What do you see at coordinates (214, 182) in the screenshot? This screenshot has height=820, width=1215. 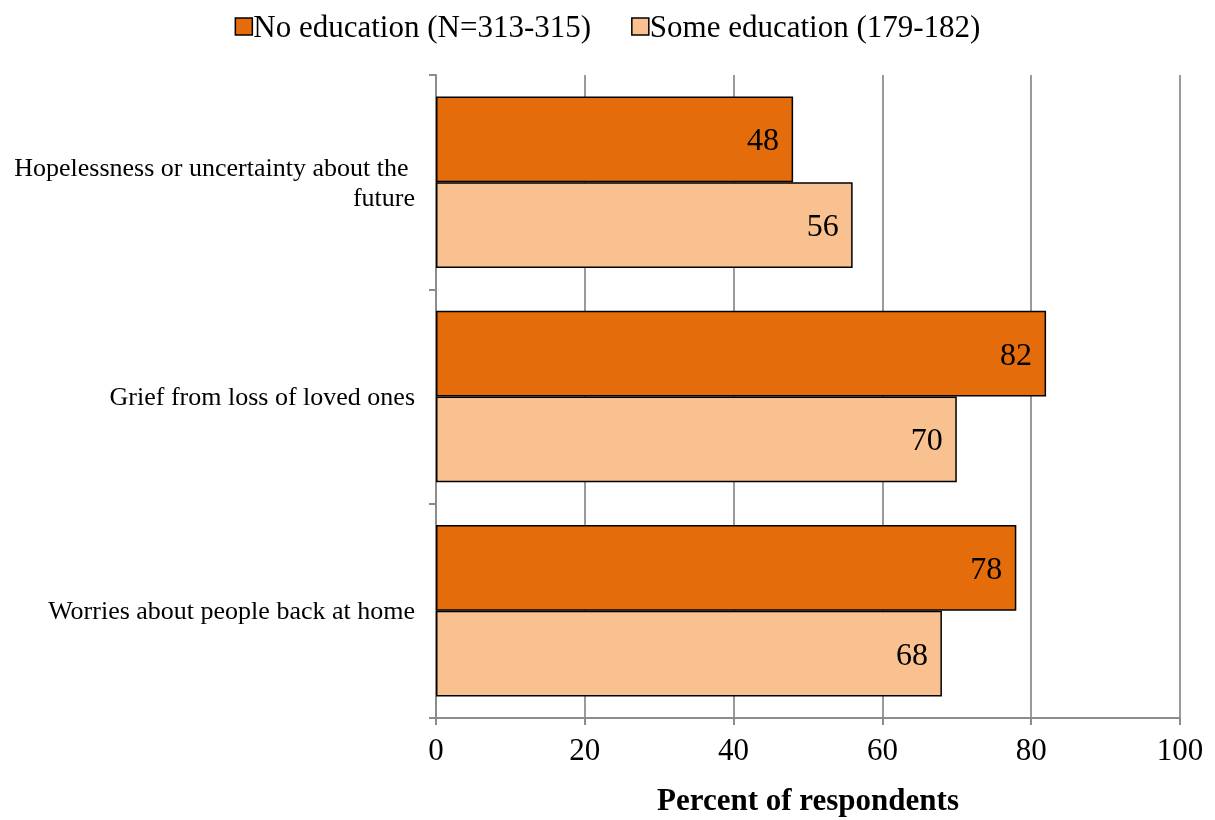 I see `y-tick-label: Hopelessness or uncertainty about the future` at bounding box center [214, 182].